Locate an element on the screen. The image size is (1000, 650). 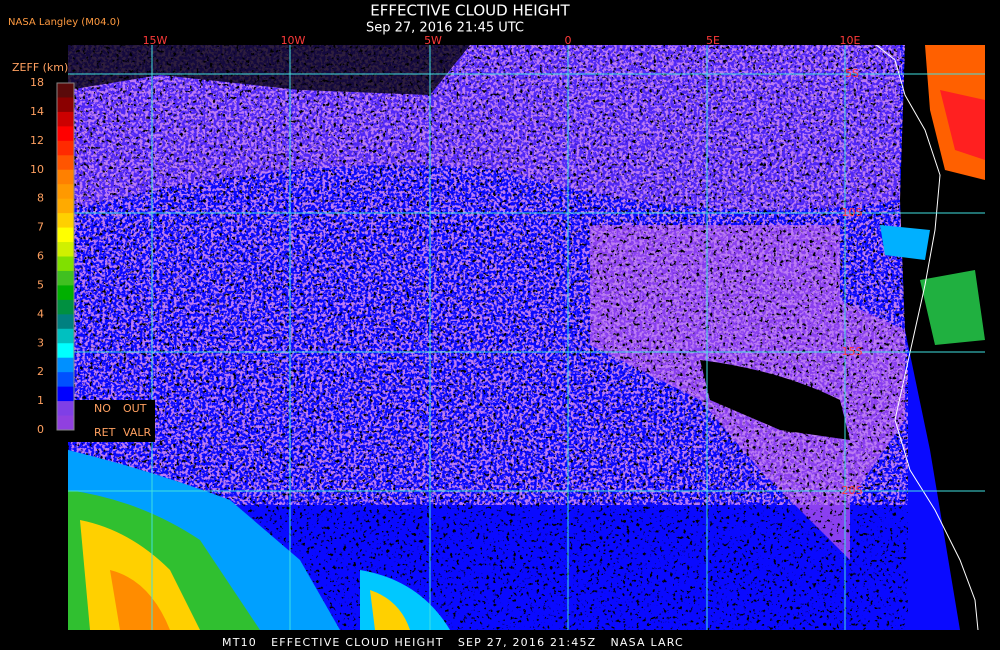
coastline is located at coordinates (927, 337).